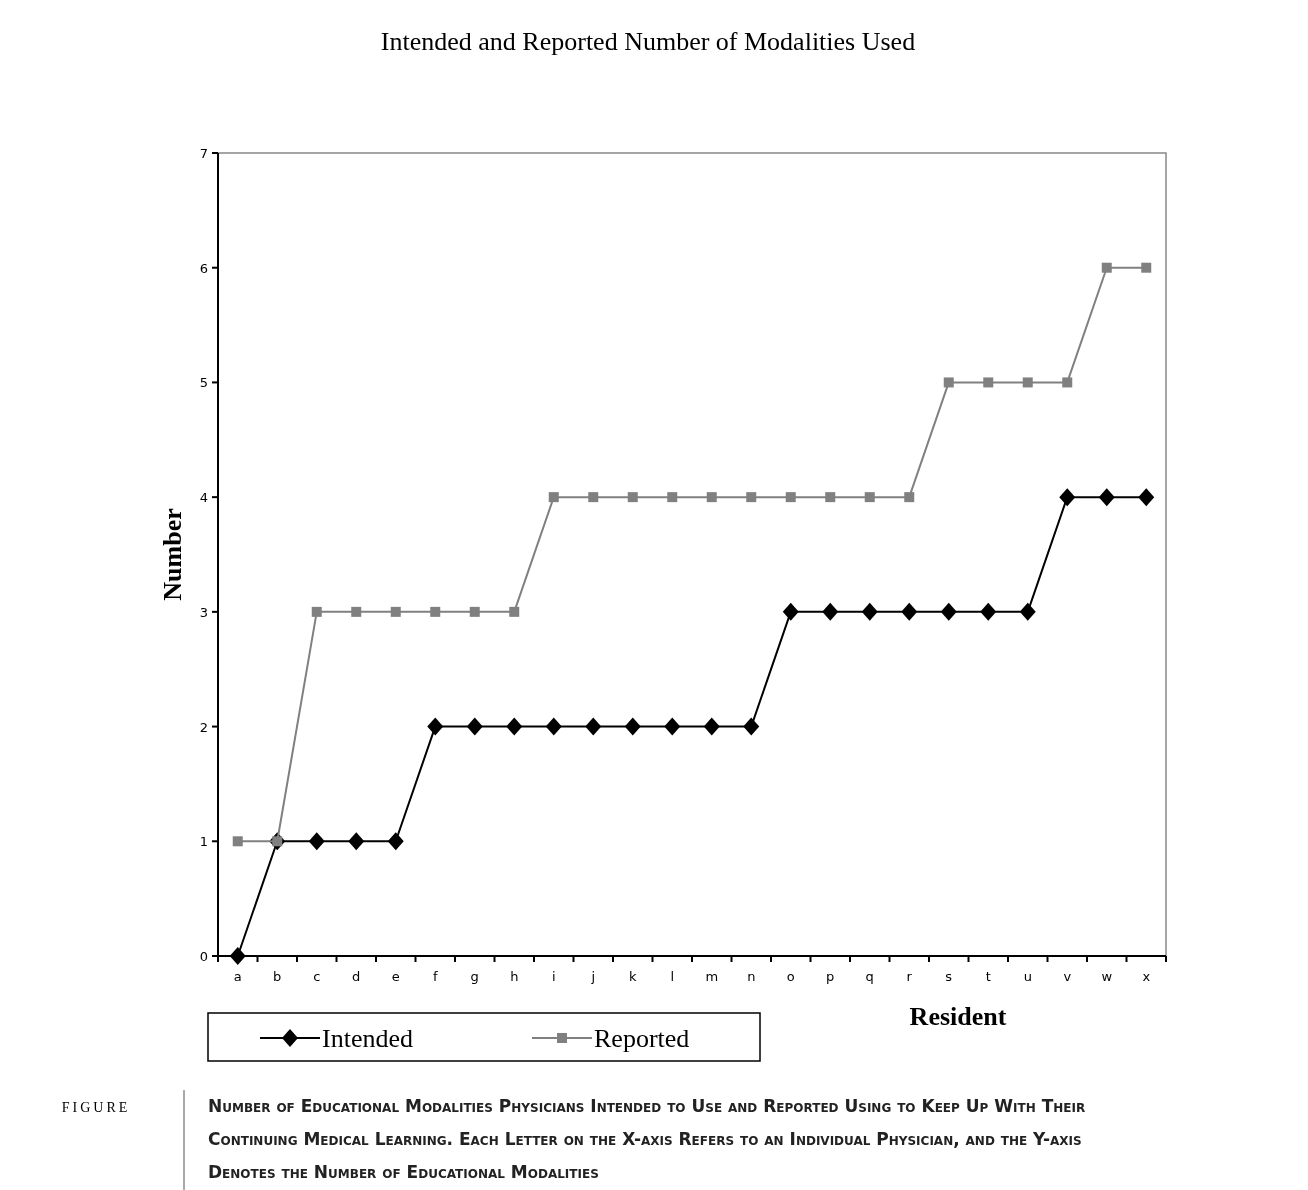  Describe the element at coordinates (203, 727) in the screenshot. I see `y-tick-label: 2` at that location.